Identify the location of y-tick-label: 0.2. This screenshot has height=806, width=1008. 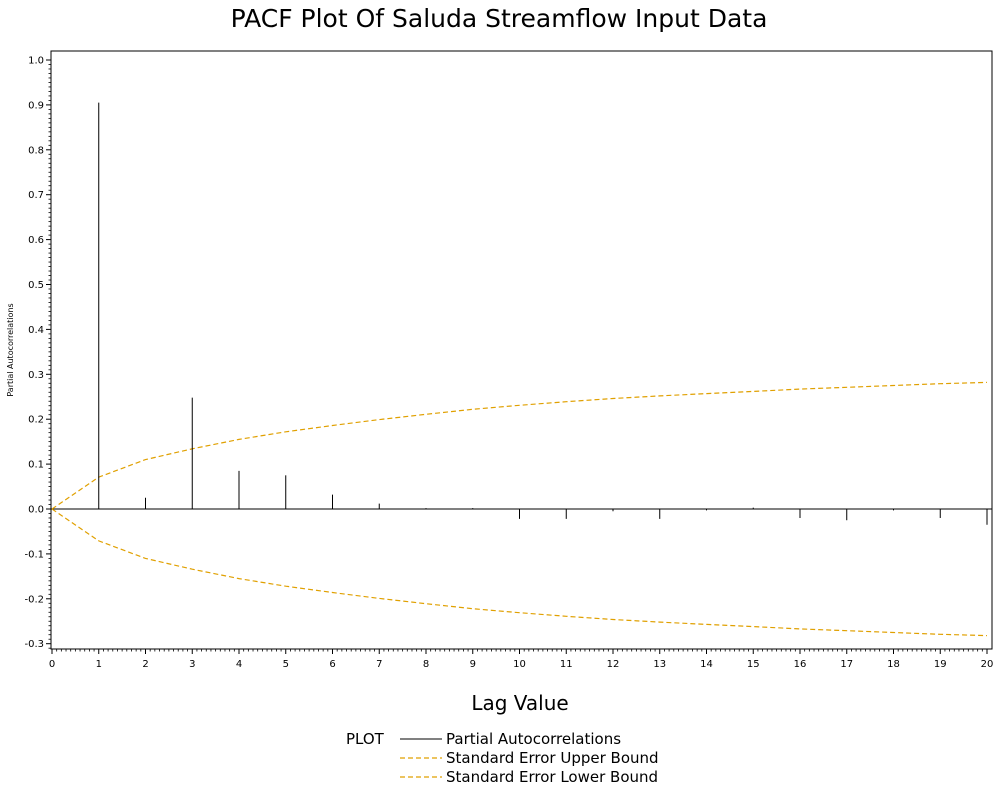
(36, 420).